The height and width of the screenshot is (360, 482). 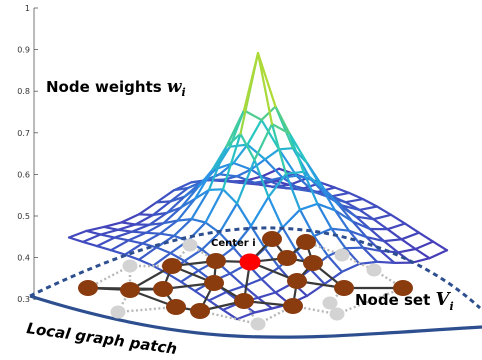 I want to click on axis-tick-label: 0.6, so click(x=23, y=174).